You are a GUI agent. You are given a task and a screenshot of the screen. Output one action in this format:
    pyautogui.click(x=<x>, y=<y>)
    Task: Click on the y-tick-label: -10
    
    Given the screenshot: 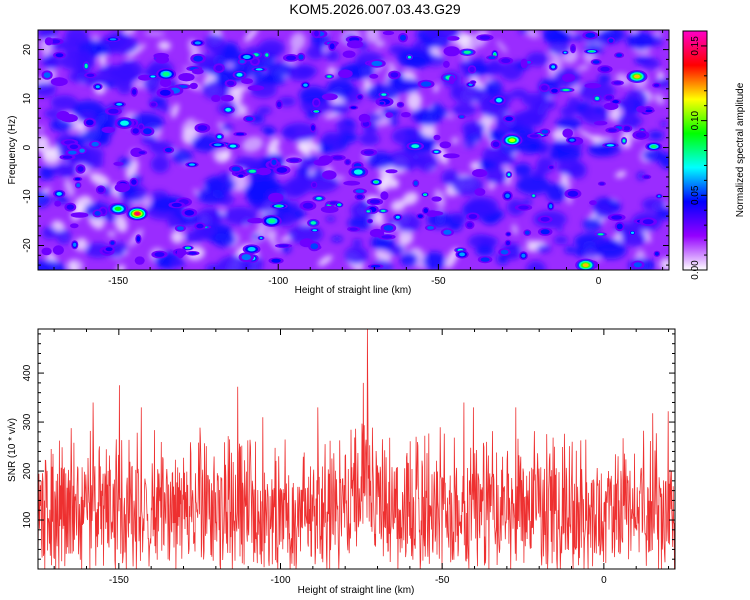 What is the action you would take?
    pyautogui.click(x=27, y=196)
    